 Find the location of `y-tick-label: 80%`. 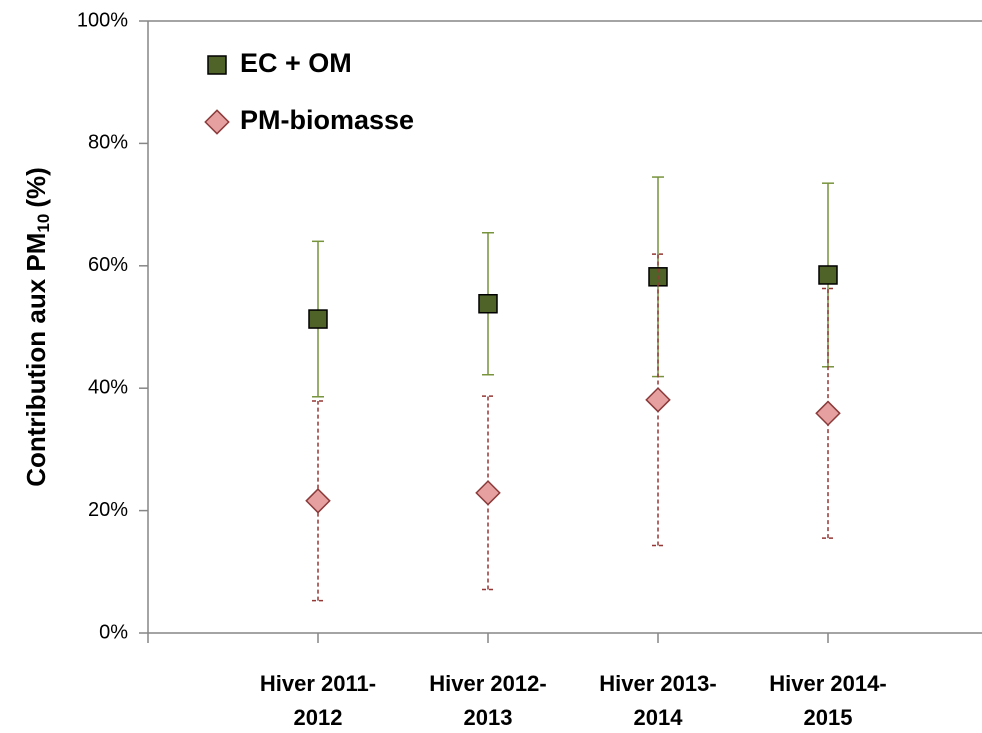

y-tick-label: 80% is located at coordinates (108, 143).